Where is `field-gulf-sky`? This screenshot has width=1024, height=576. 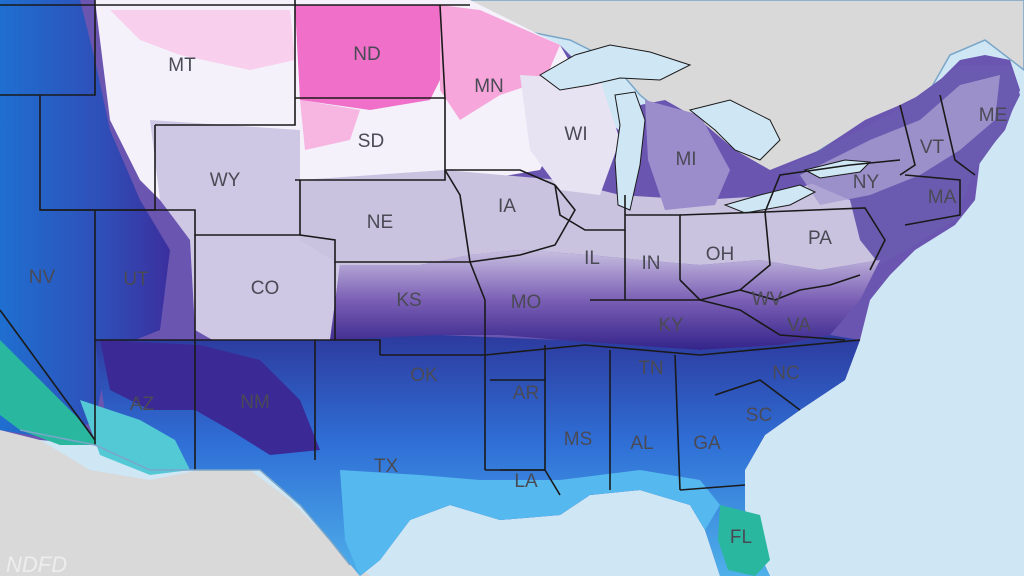
field-gulf-sky is located at coordinates (530, 523).